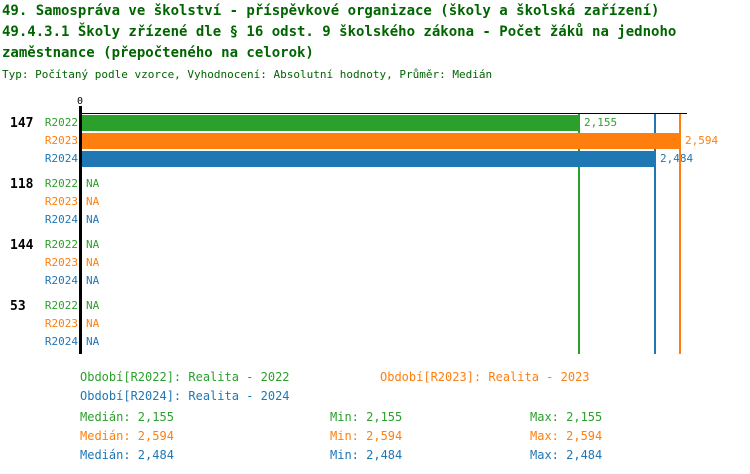  Describe the element at coordinates (366, 455) in the screenshot. I see `stat-min-r2024: Min: 2,484` at that location.